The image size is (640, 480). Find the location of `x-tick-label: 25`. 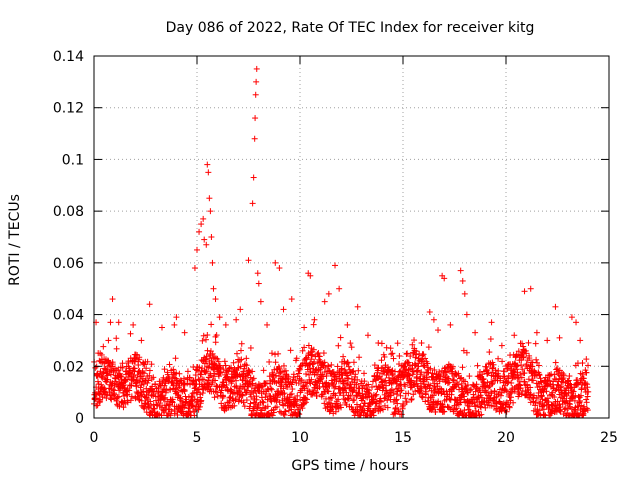

x-tick-label: 25 is located at coordinates (609, 438).